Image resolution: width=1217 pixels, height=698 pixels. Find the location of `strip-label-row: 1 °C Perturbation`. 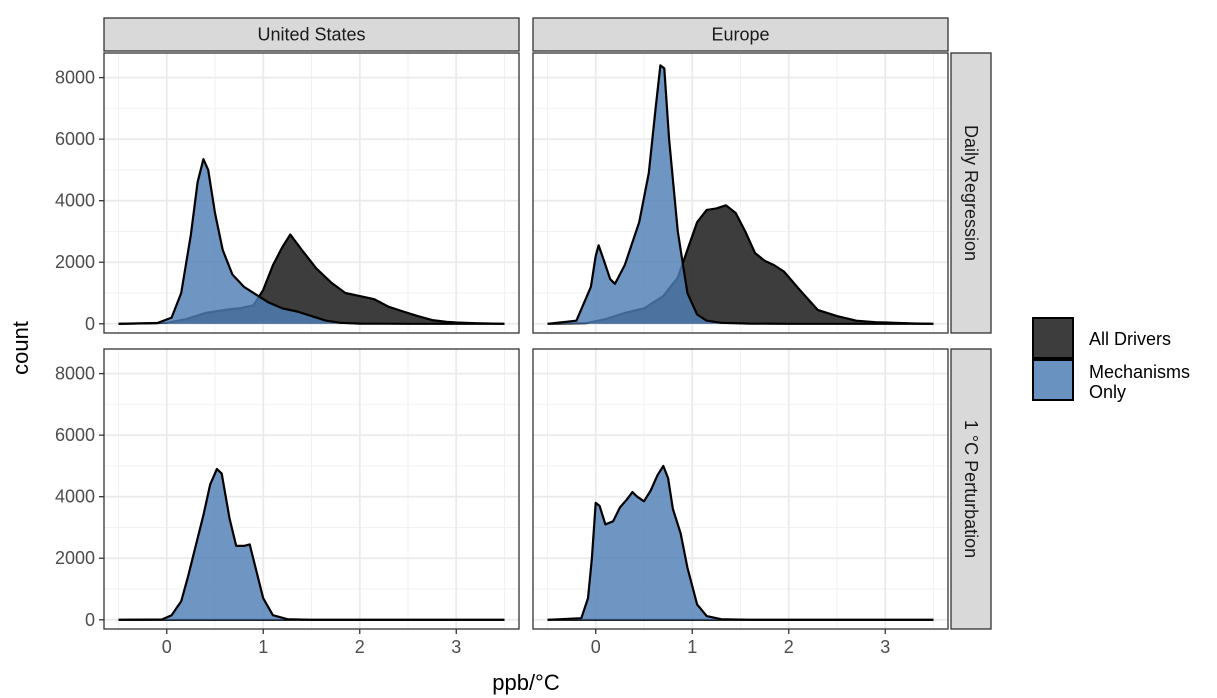

strip-label-row: 1 °C Perturbation is located at coordinates (971, 489).